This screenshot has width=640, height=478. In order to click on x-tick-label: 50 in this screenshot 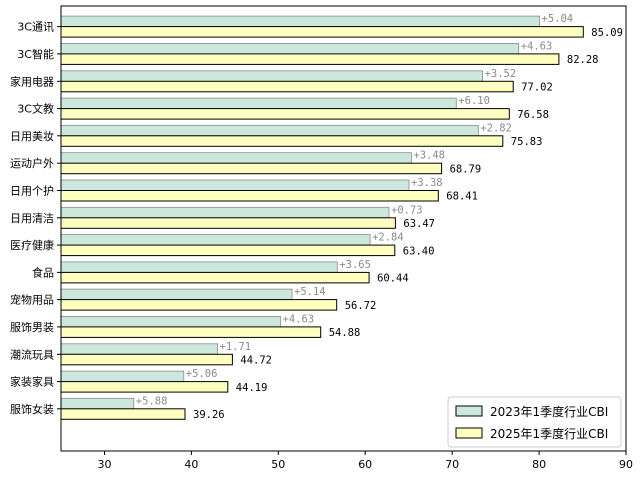, I will do `click(278, 464)`.